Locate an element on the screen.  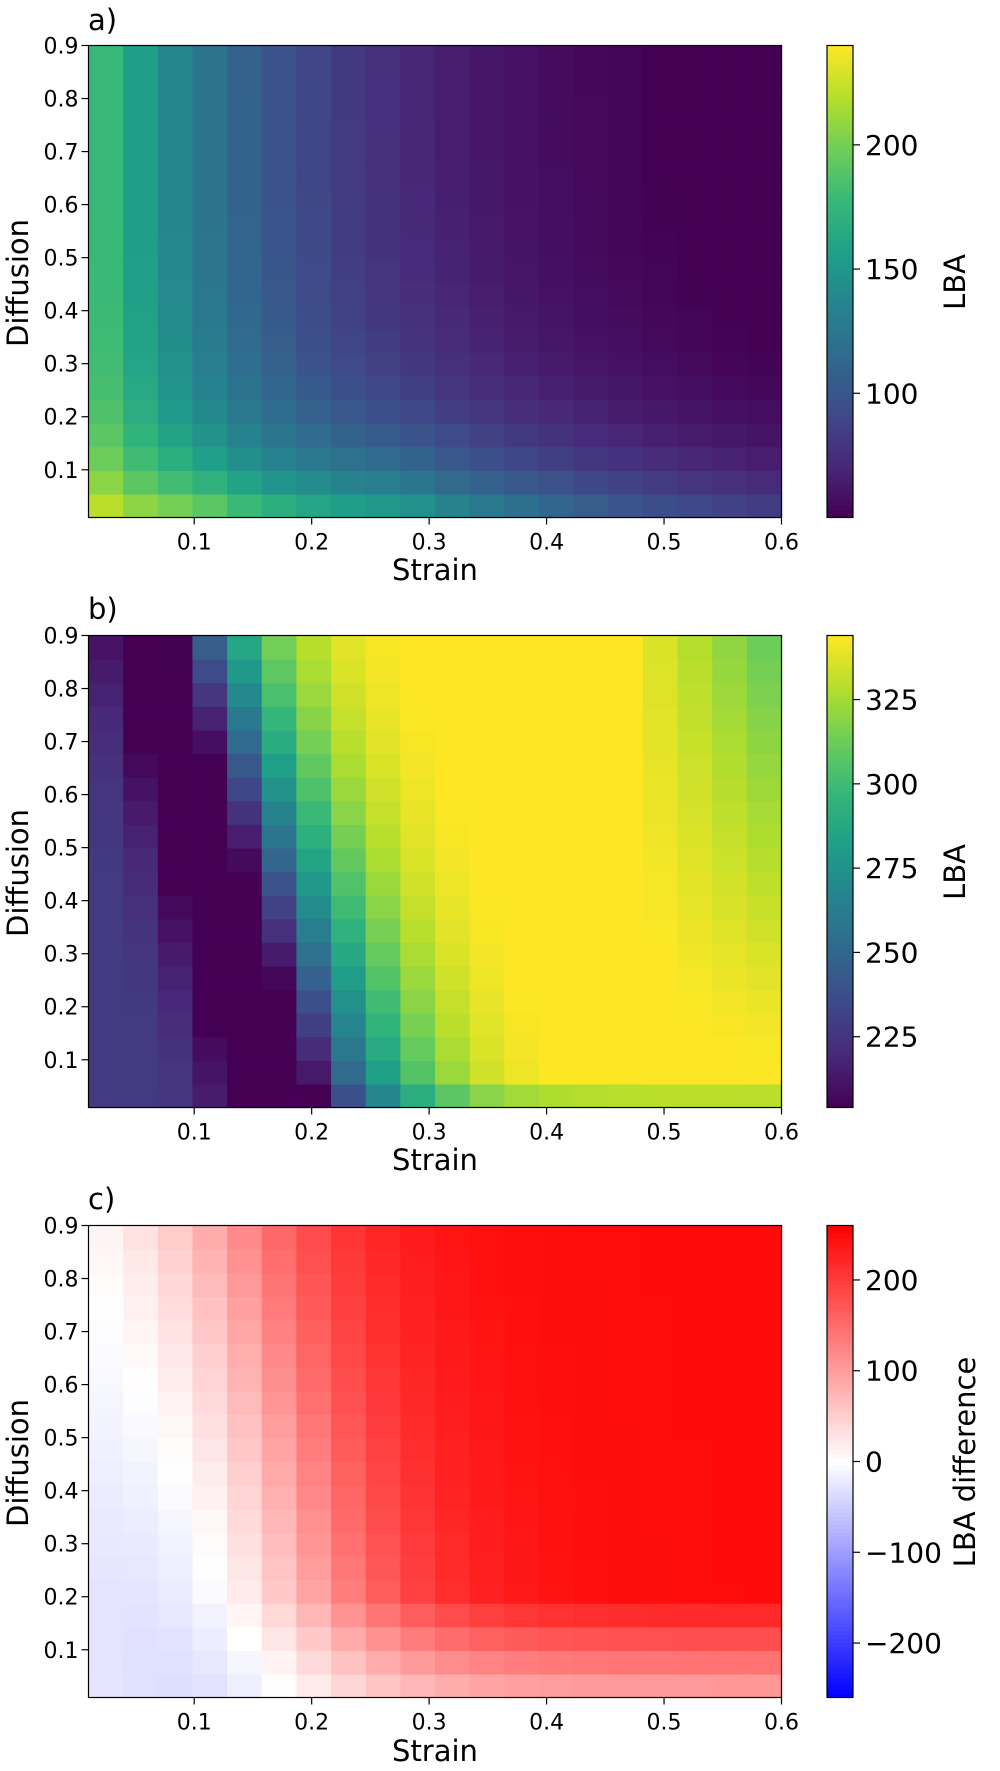
y-axis-label-a: Diffusion is located at coordinates (18, 283).